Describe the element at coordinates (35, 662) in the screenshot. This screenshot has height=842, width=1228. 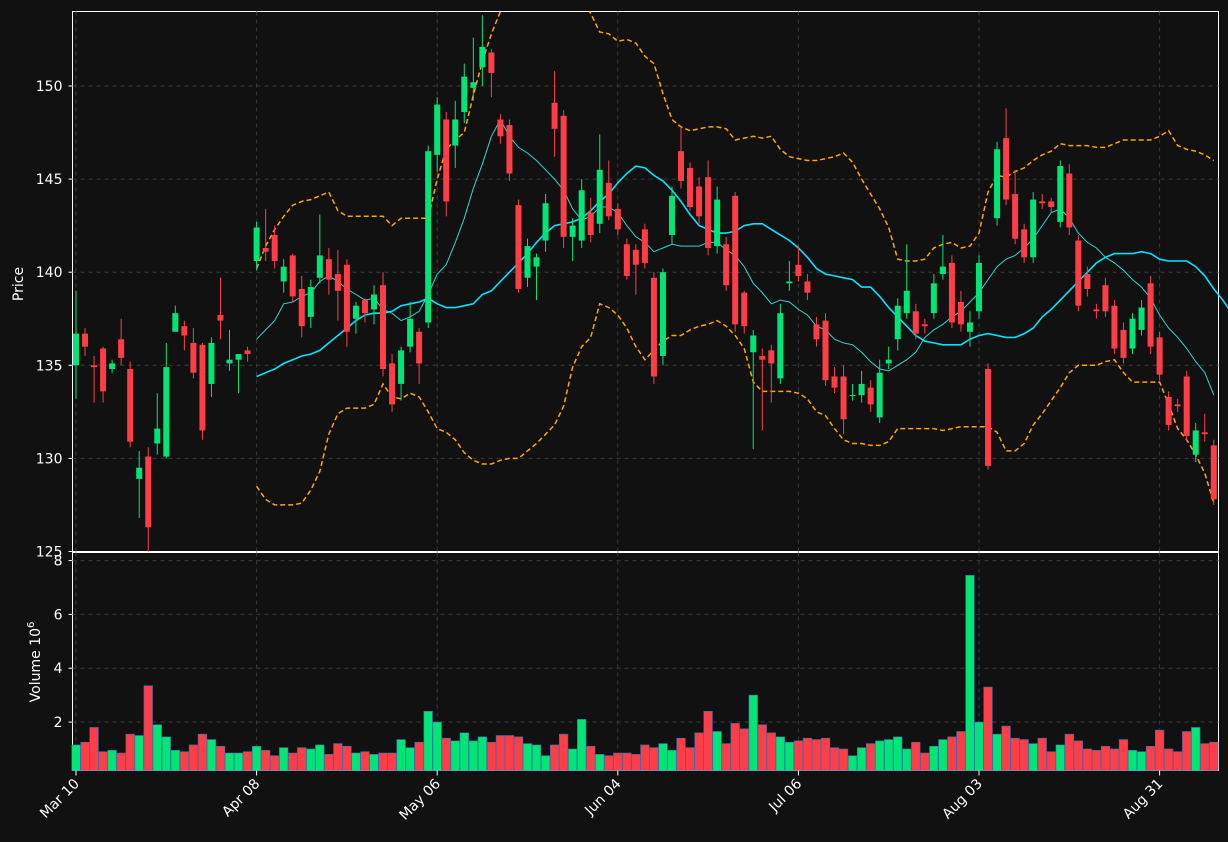
I see `volume-axis-label: Volume 106` at that location.